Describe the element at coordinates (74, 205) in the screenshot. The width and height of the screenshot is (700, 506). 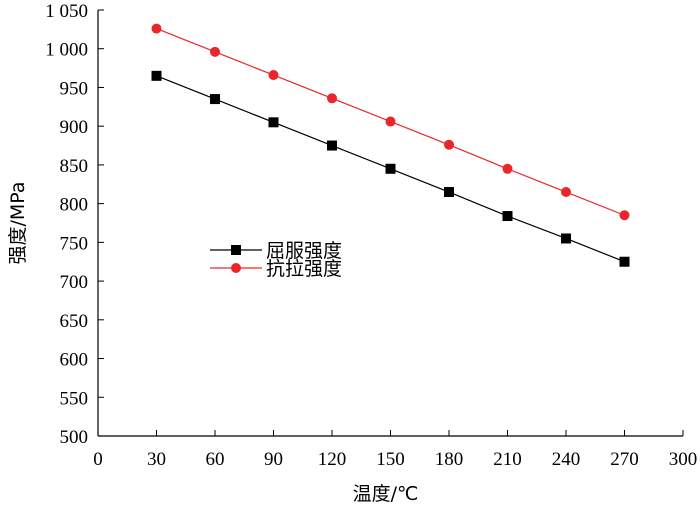
I see `y-tick-label: 800` at that location.